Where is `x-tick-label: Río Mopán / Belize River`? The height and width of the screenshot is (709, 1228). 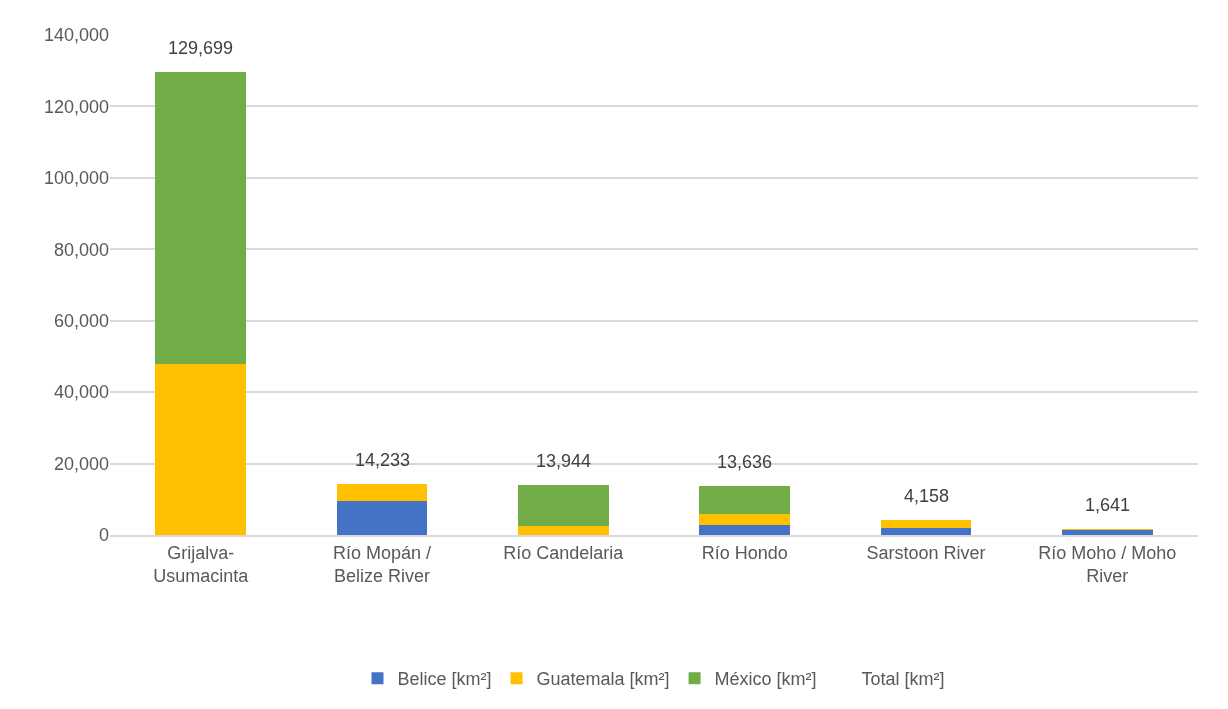 x-tick-label: Río Mopán / Belize River is located at coordinates (382, 564).